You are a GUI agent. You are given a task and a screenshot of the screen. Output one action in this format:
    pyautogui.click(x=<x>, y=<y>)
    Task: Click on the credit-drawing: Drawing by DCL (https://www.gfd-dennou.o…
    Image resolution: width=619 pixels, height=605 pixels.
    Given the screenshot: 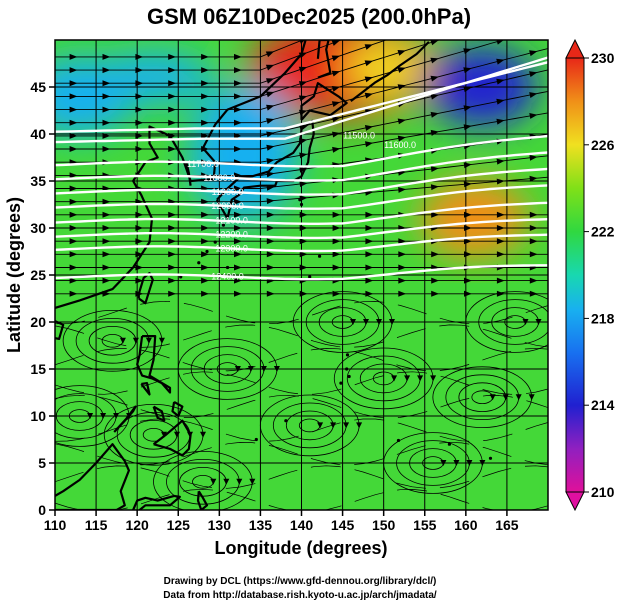 What is the action you would take?
    pyautogui.click(x=300, y=581)
    